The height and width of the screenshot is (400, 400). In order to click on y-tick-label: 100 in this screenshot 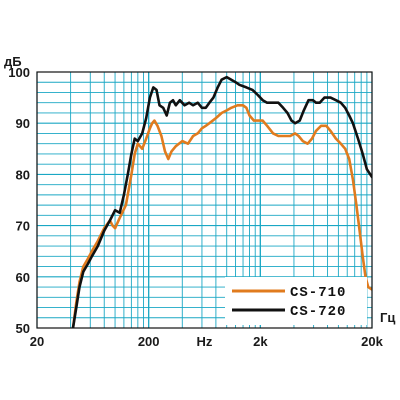, I will do `click(19, 72)`.